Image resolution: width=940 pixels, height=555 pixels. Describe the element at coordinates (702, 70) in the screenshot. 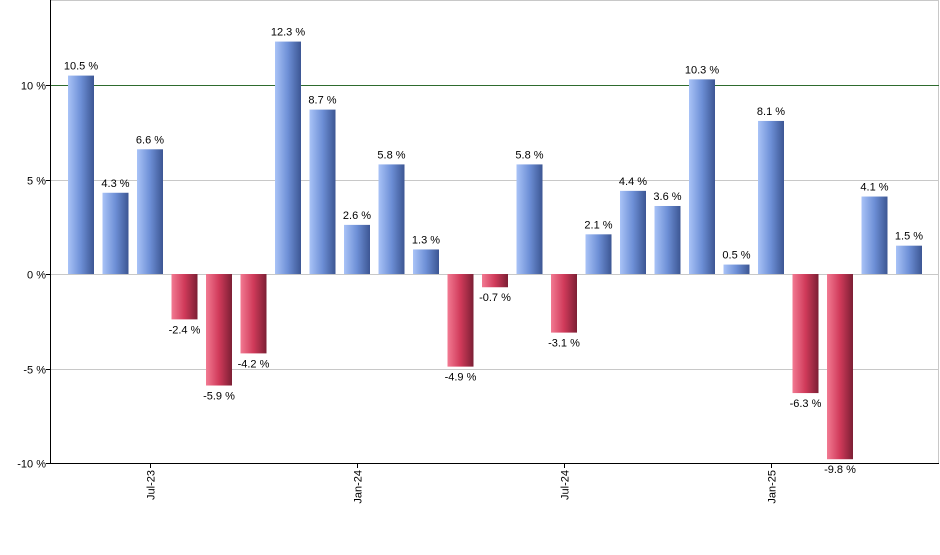

I see `data-label: 10.3 %` at that location.